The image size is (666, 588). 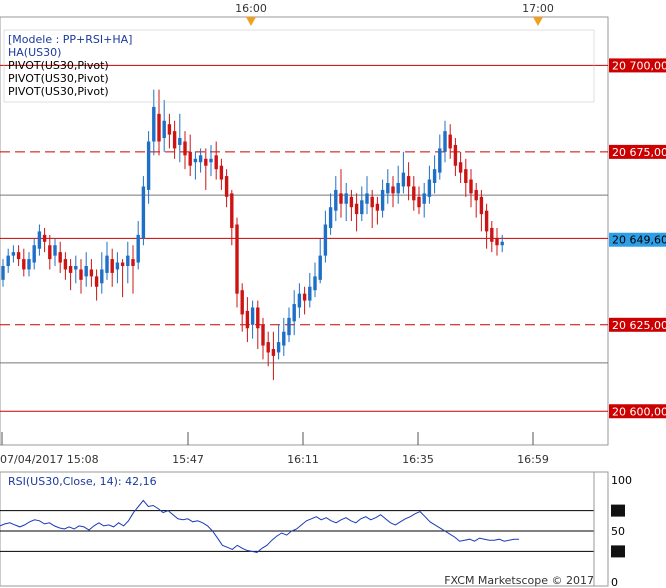 What do you see at coordinates (82, 481) in the screenshot?
I see `rsi-legend: RSI(US30,Close, 14): 42,16` at bounding box center [82, 481].